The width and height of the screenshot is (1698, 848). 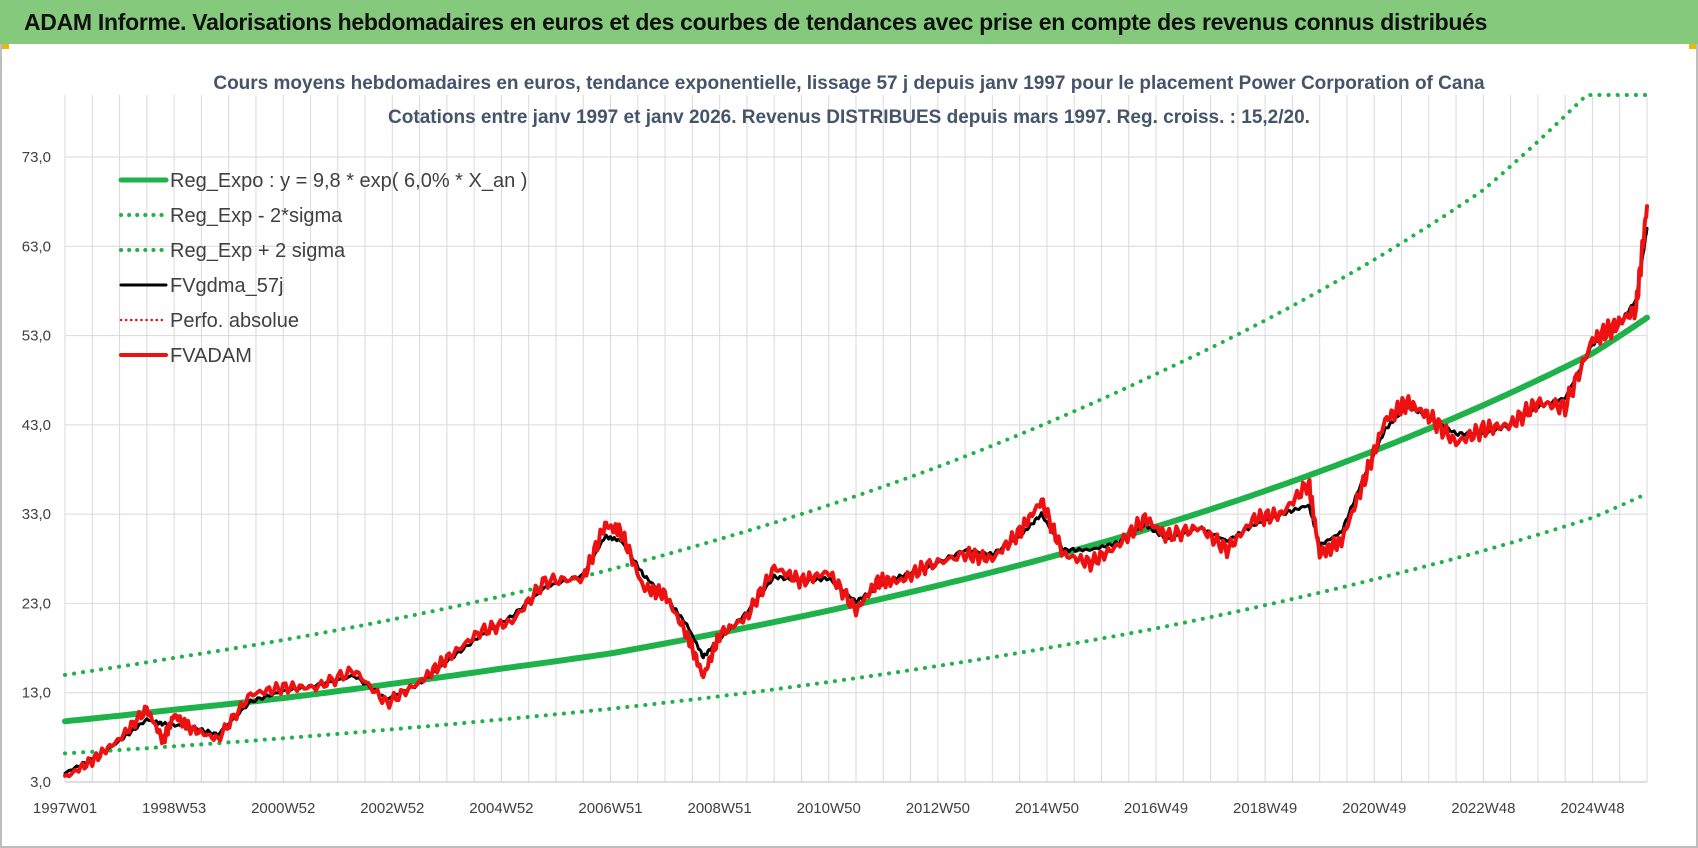 I want to click on legend-label: FVADAM, so click(x=211, y=356).